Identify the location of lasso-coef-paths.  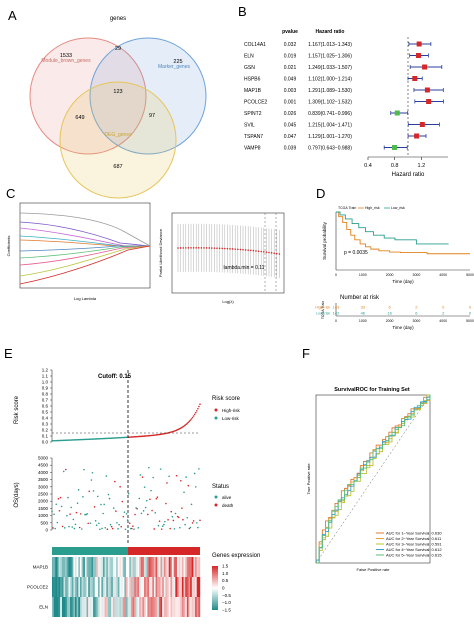
(85, 248).